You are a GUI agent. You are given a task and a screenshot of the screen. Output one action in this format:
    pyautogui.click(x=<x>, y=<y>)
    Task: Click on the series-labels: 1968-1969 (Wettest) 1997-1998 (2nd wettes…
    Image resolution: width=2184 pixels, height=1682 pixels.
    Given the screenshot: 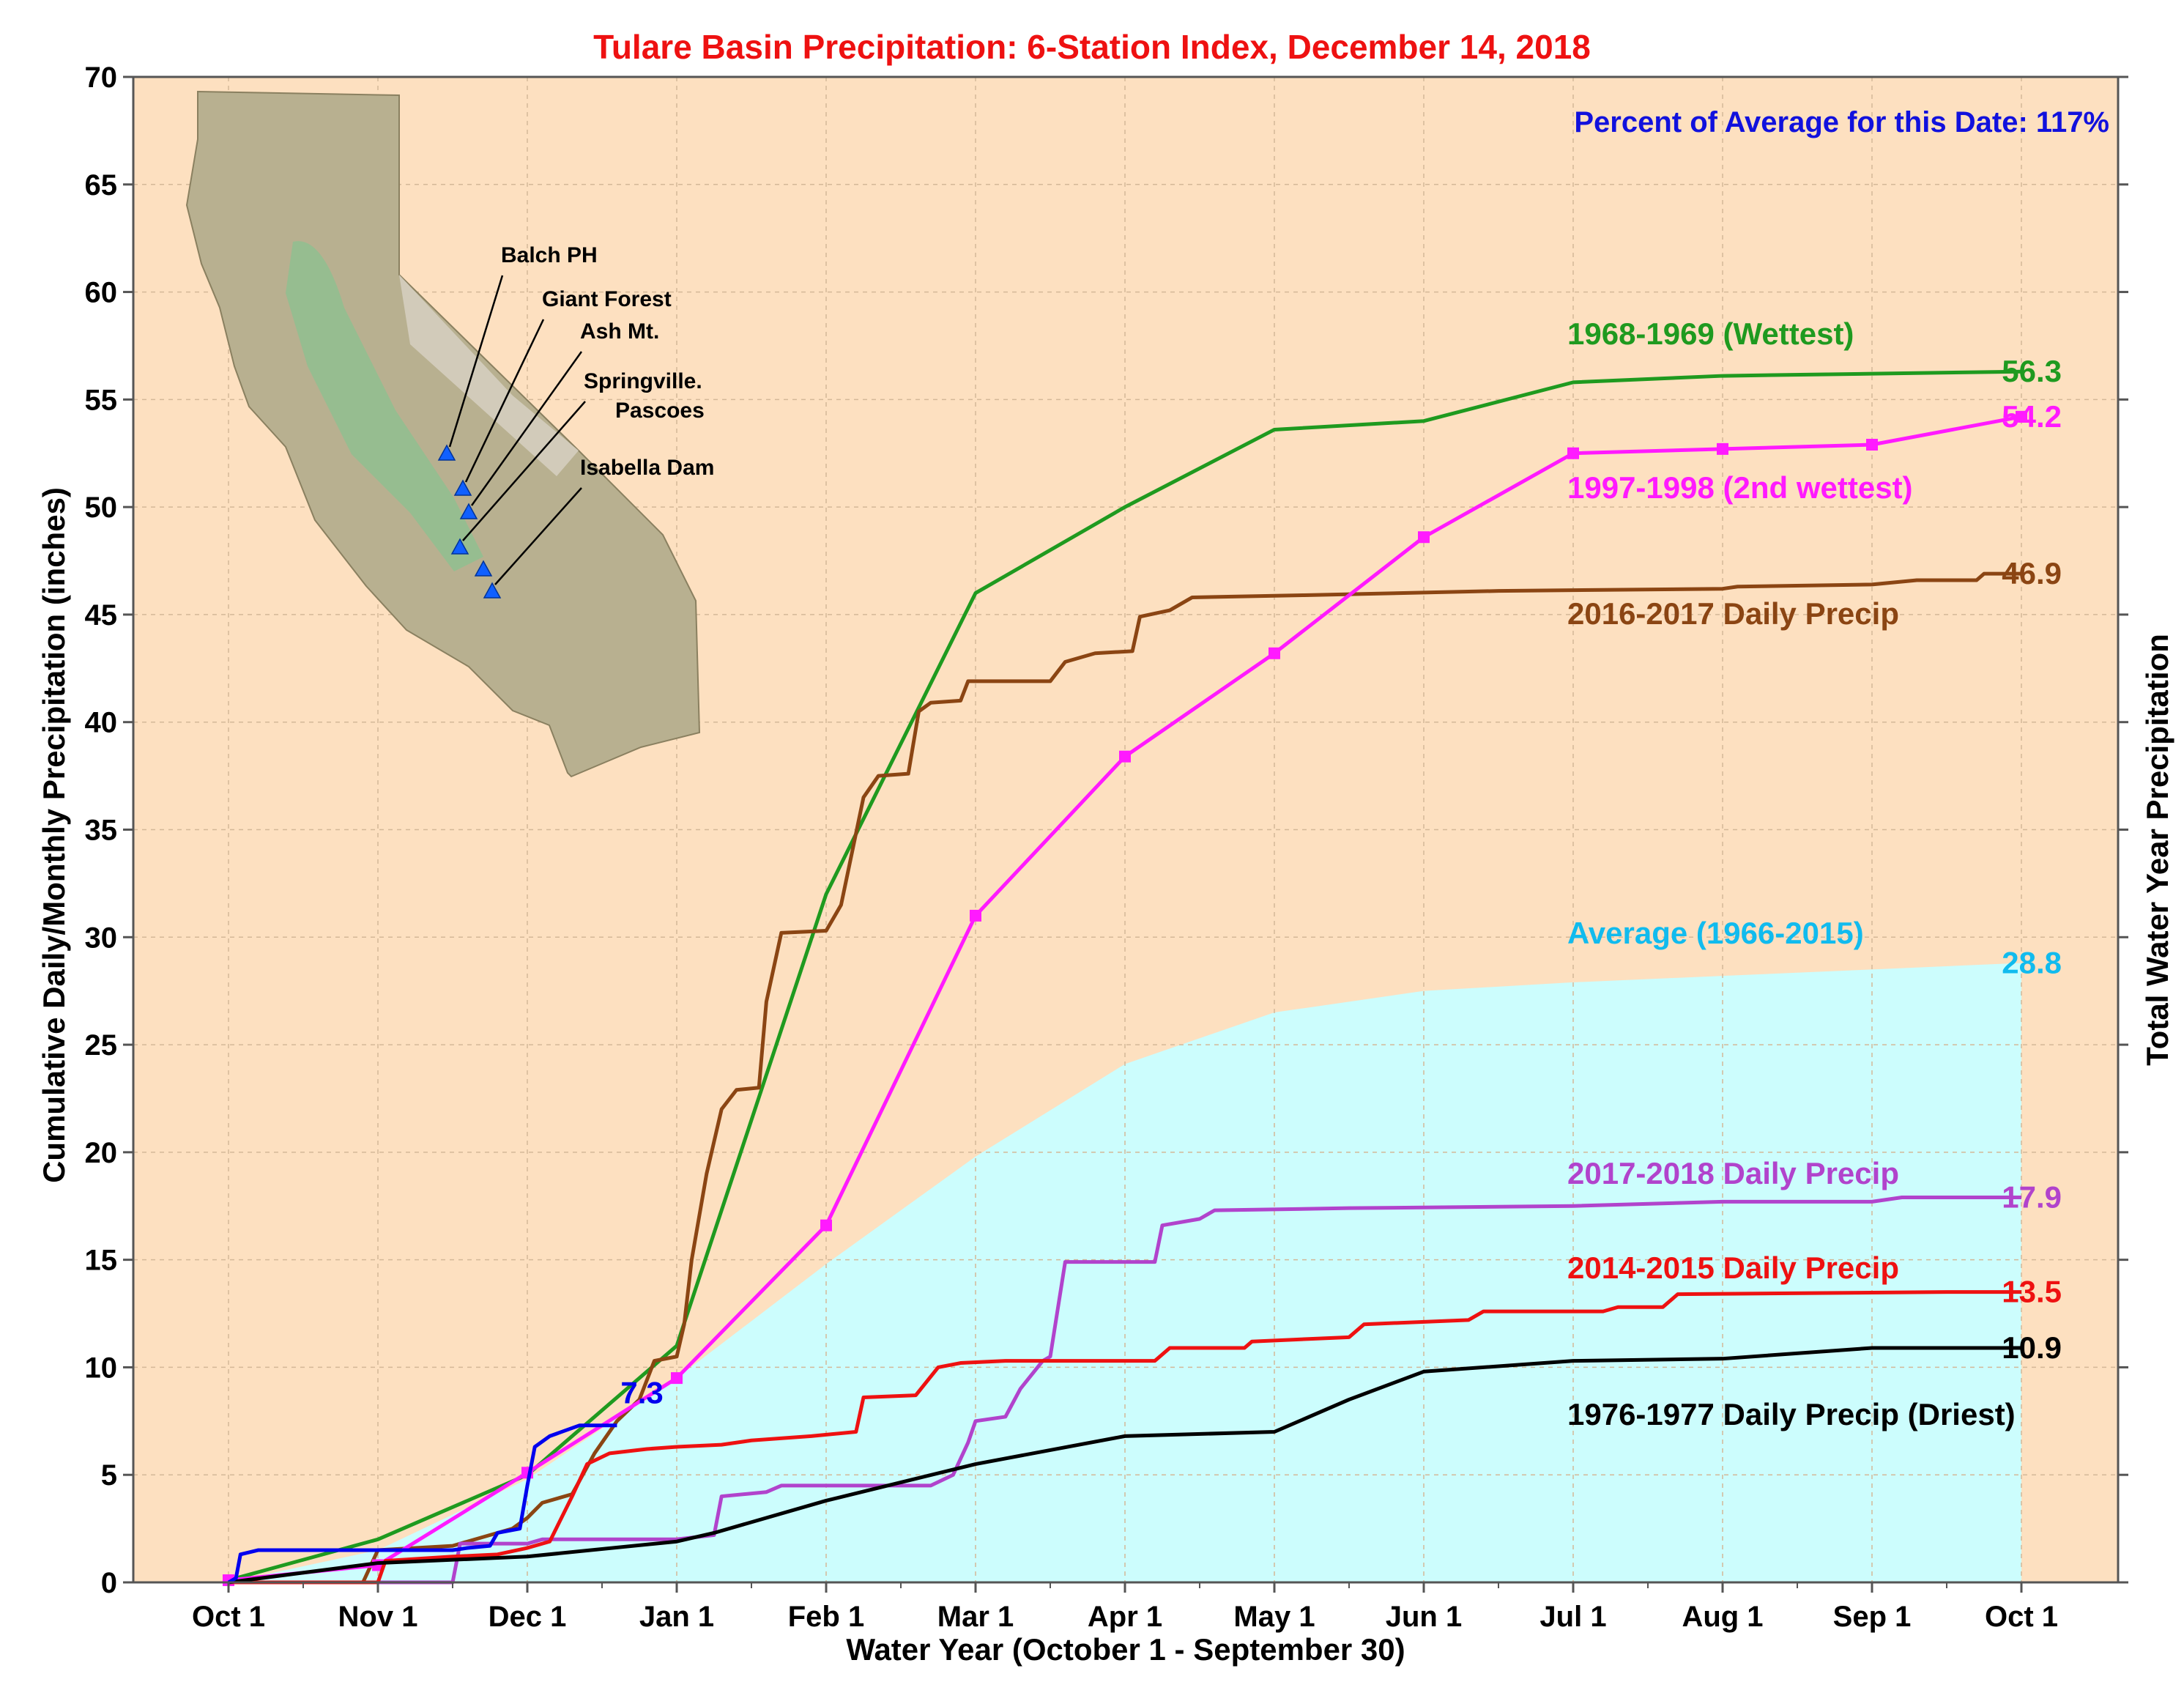 What is the action you would take?
    pyautogui.click(x=1792, y=874)
    